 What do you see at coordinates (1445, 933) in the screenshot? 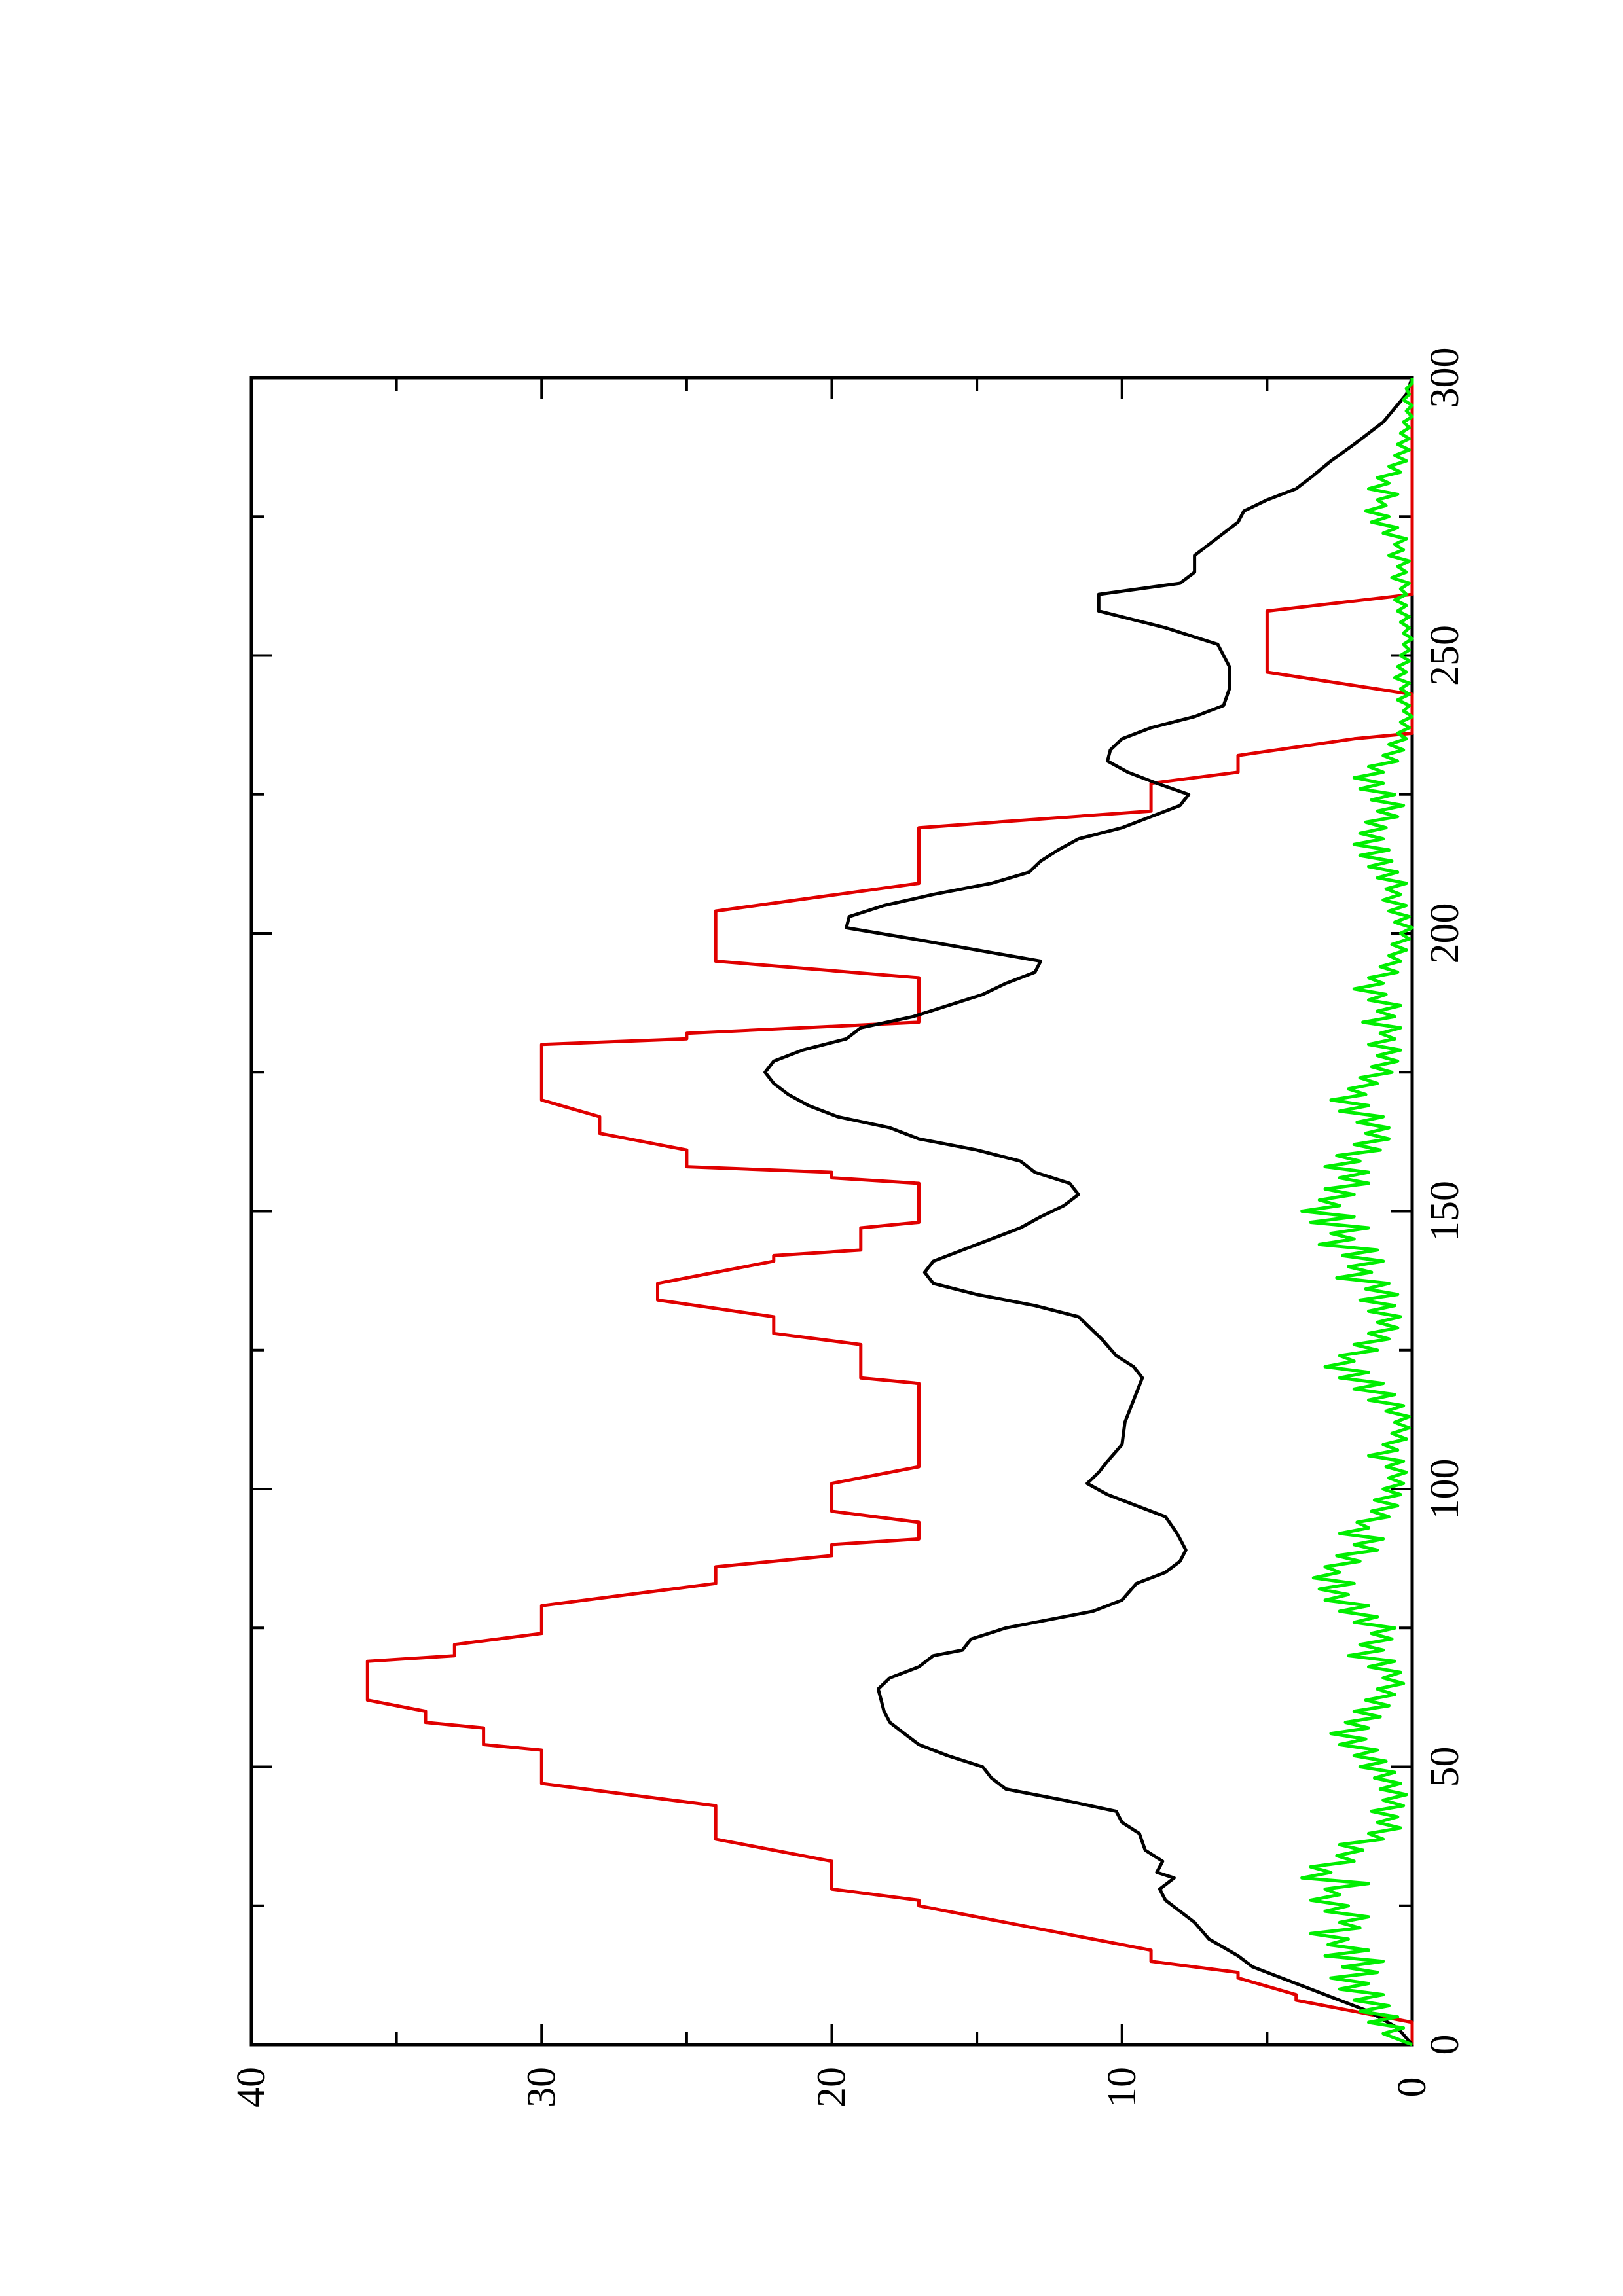
I see `x-tick-label: 200` at bounding box center [1445, 933].